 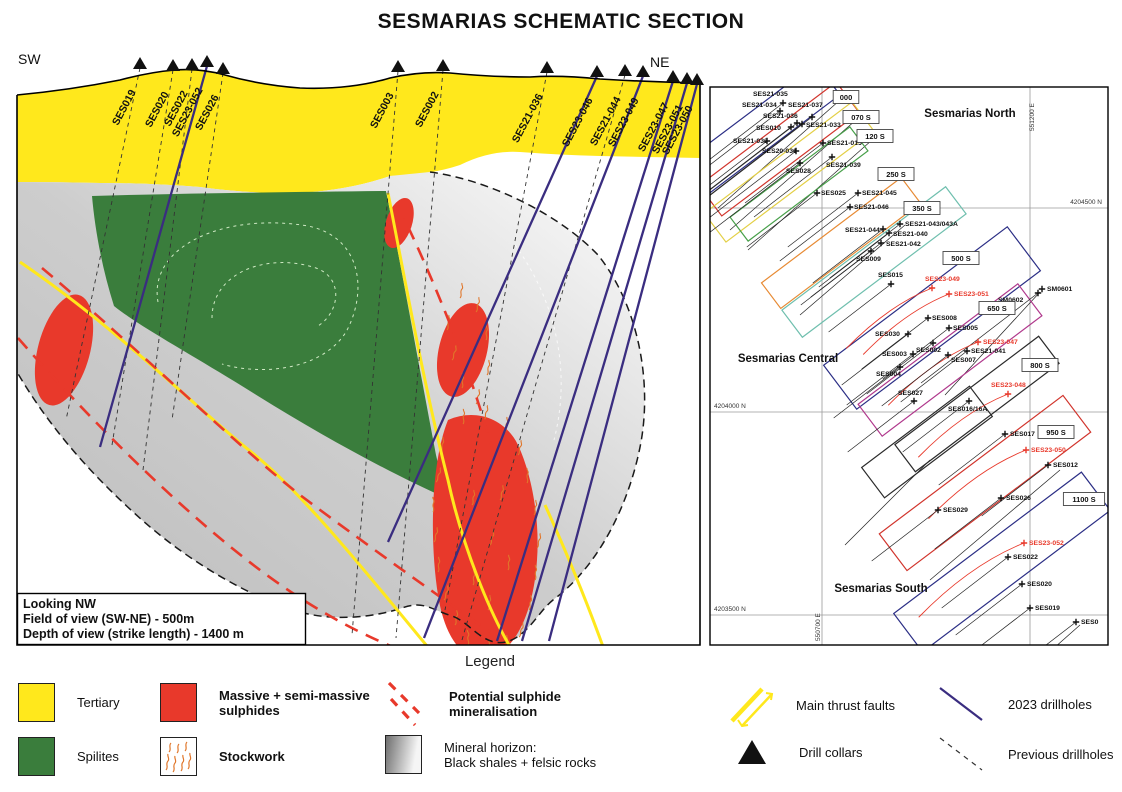 I want to click on legend-item-stockwork: Stockwork, so click(x=222, y=756).